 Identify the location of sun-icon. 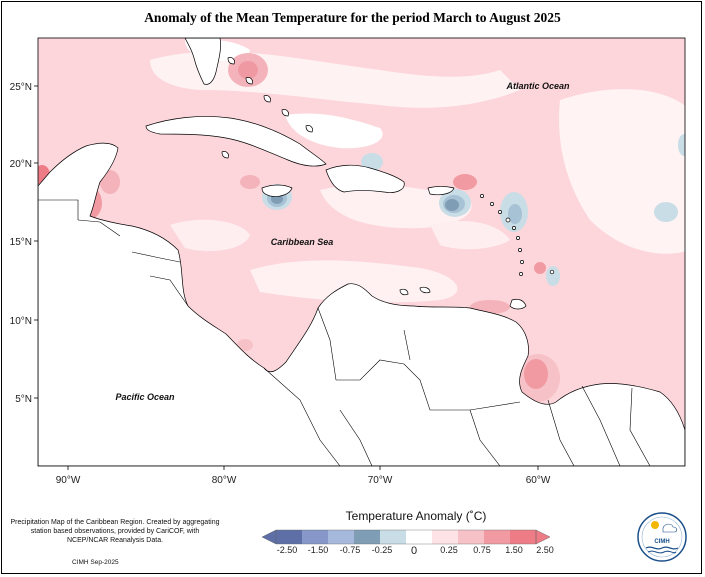
(655, 525).